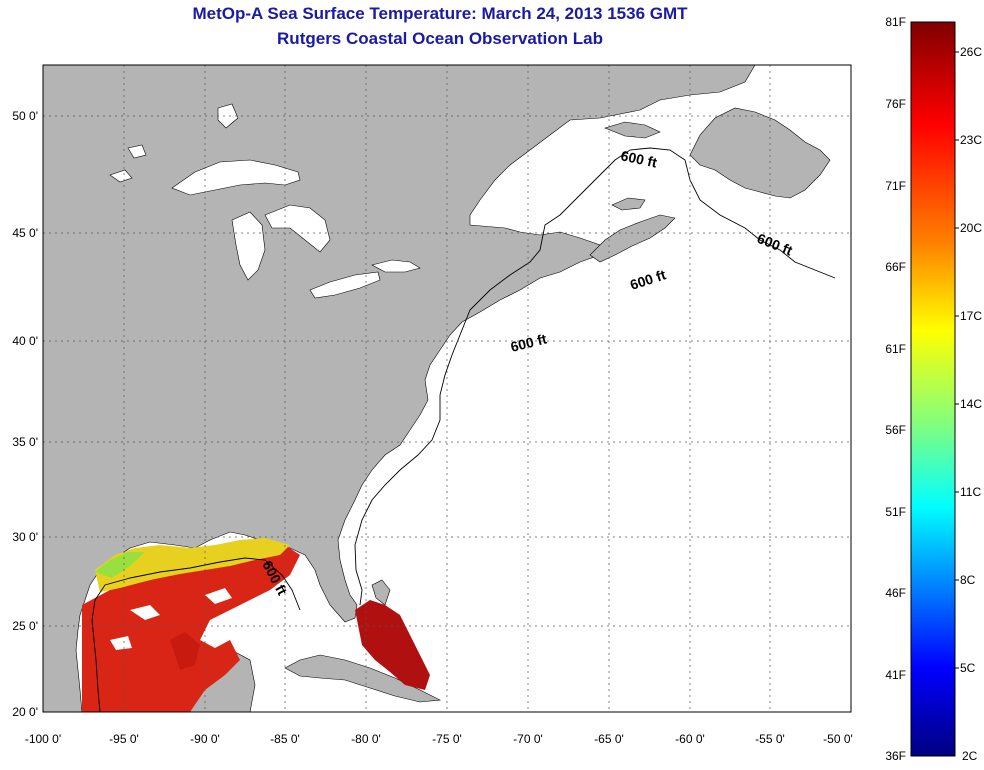  What do you see at coordinates (25, 341) in the screenshot?
I see `lat-tick-label: 40 0'` at bounding box center [25, 341].